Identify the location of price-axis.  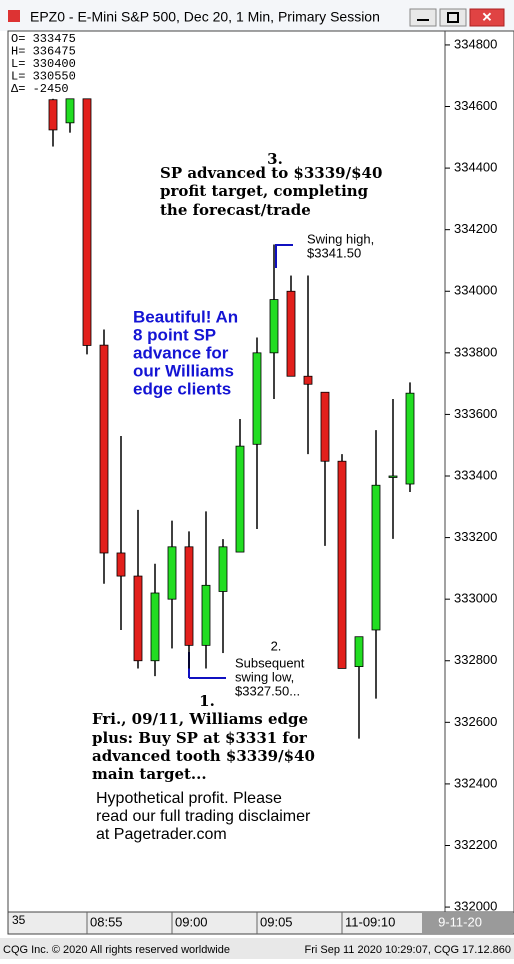
(479, 471).